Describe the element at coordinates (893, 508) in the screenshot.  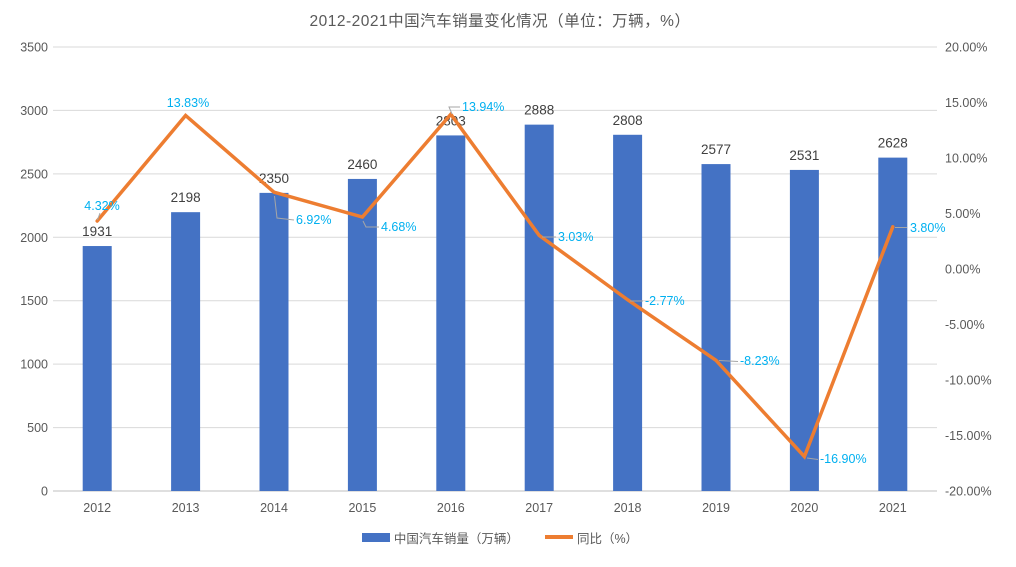
I see `x-axis-tick: 2021` at that location.